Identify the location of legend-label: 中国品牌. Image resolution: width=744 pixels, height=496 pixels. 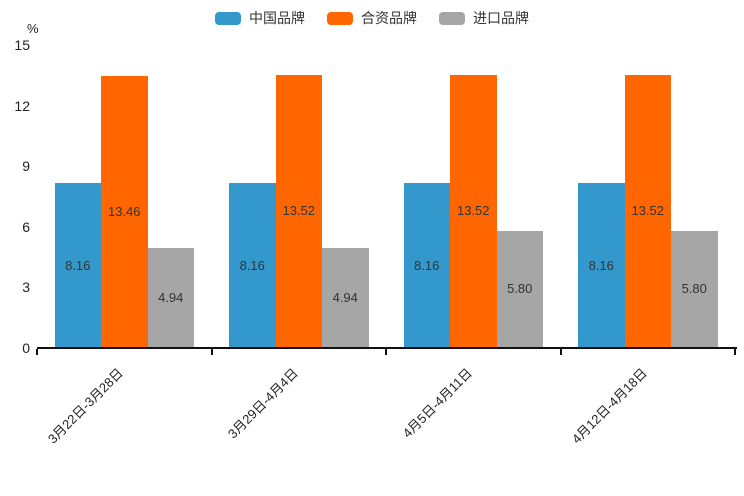
(277, 18).